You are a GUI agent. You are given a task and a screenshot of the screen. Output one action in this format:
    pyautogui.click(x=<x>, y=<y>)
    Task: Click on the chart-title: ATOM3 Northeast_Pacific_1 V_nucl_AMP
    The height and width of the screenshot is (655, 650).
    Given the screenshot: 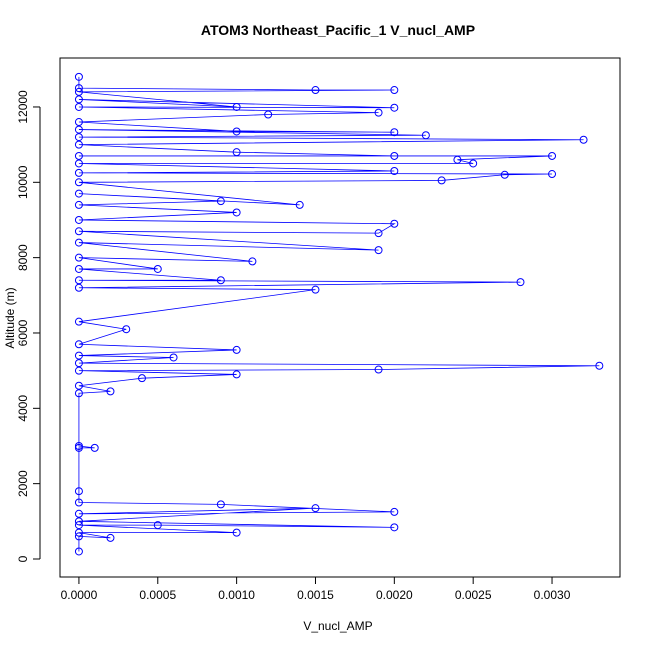 What is the action you would take?
    pyautogui.click(x=338, y=30)
    